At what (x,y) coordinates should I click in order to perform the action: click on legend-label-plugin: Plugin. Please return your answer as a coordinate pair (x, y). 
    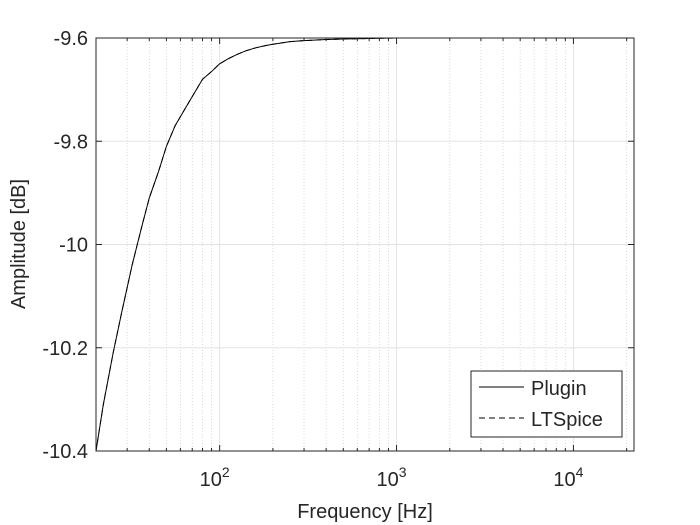
    Looking at the image, I should click on (559, 389).